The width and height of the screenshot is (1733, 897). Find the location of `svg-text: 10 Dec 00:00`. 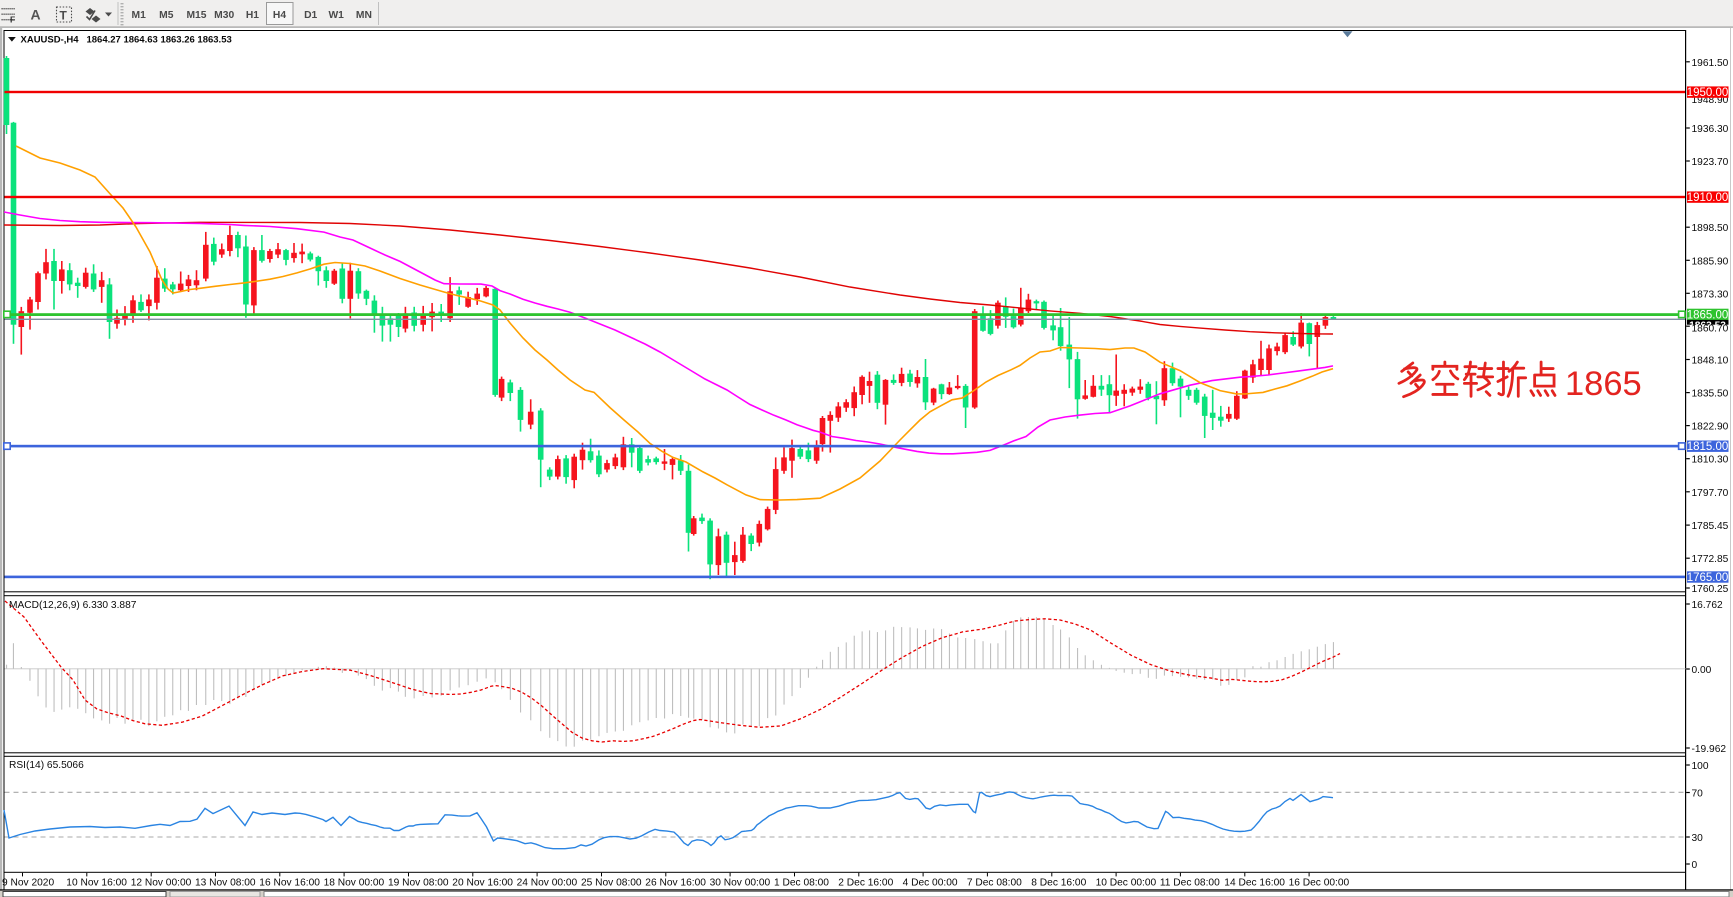

svg-text: 10 Dec 00:00 is located at coordinates (1126, 883).